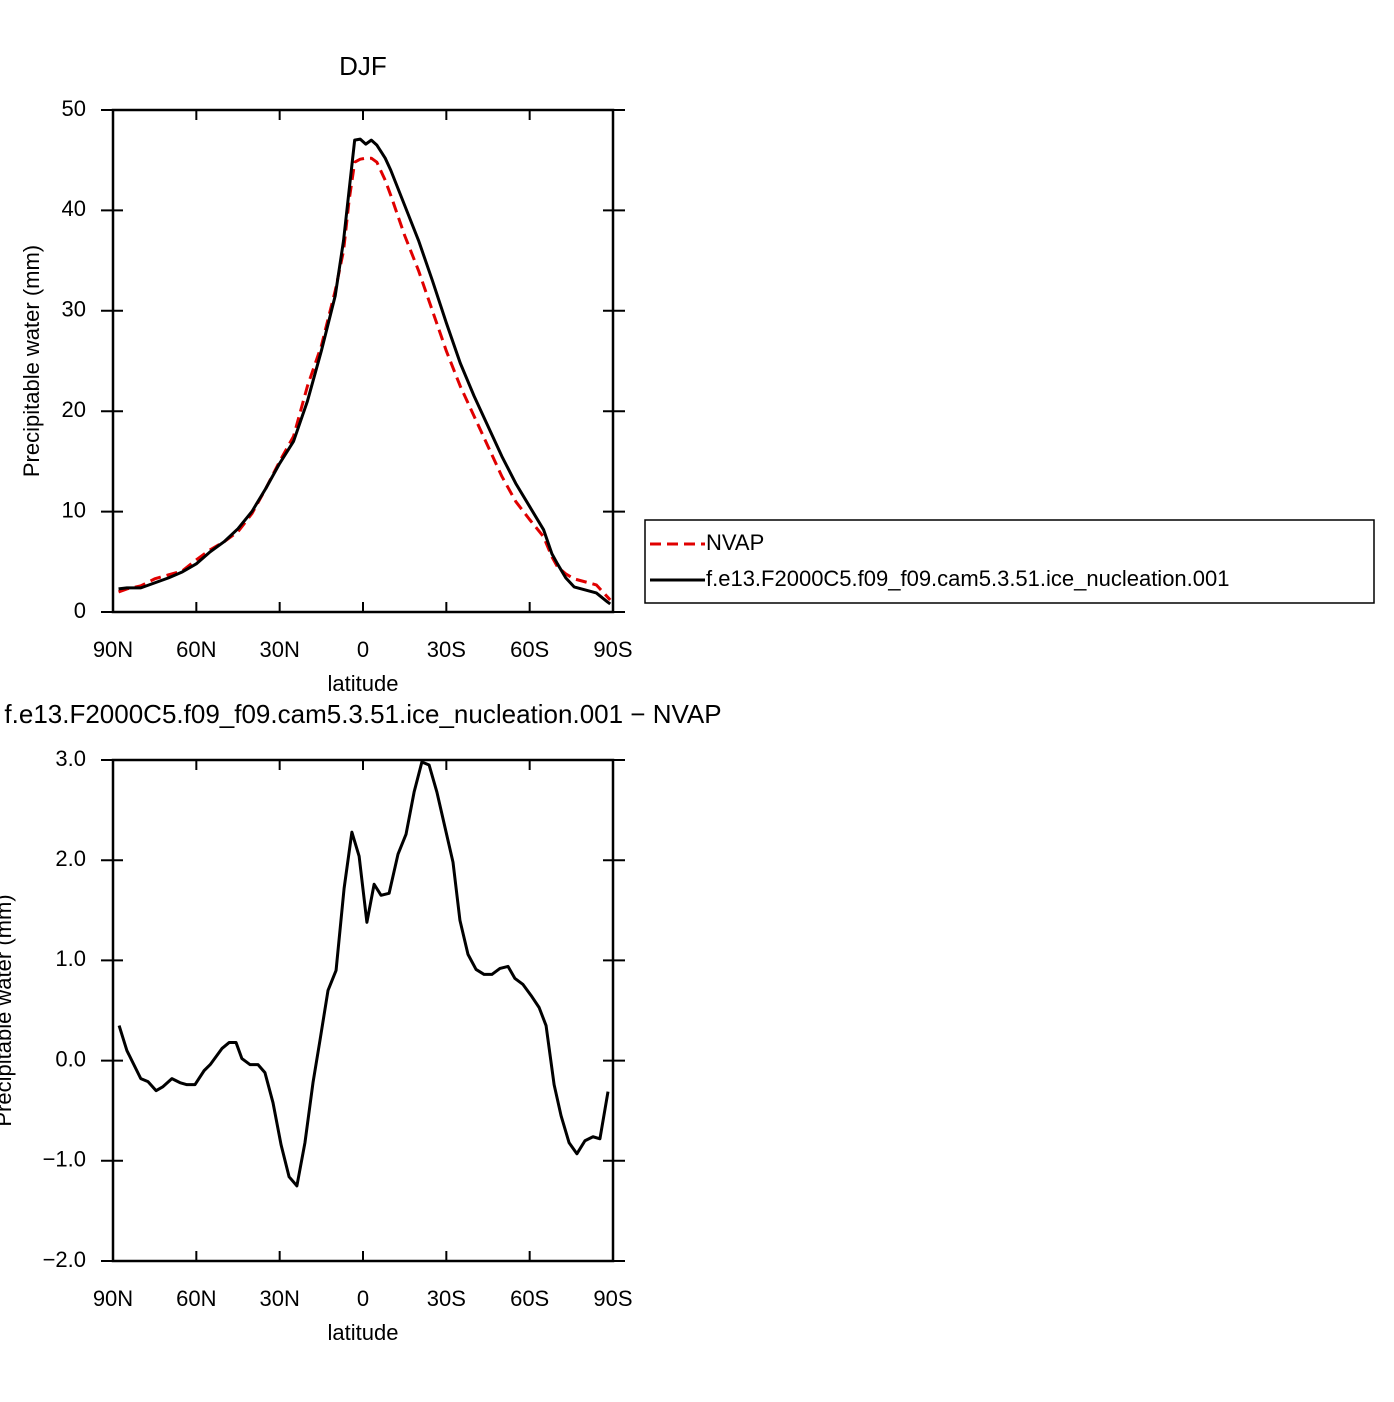 This screenshot has height=1402, width=1394. Describe the element at coordinates (64, 1159) in the screenshot. I see `y-tick-label: −1.0` at that location.